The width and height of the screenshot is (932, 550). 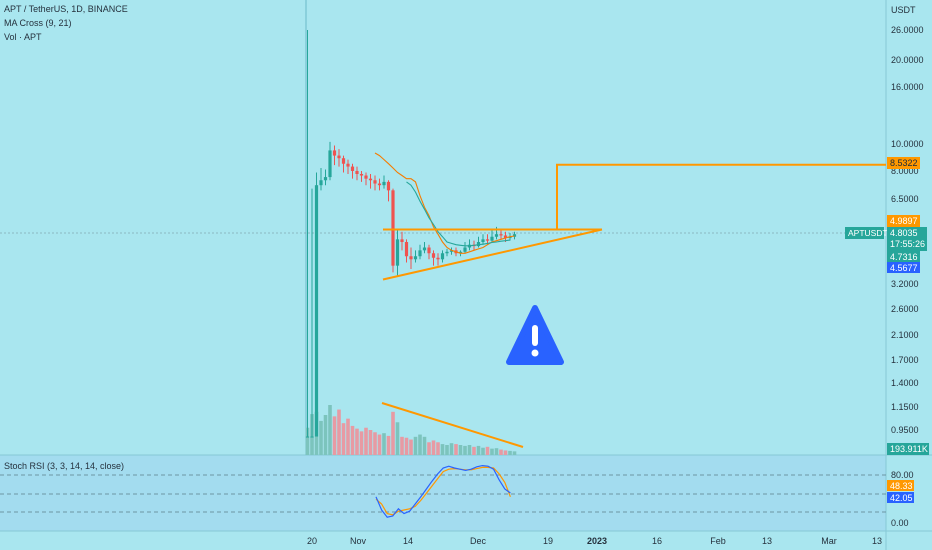 I want to click on stoch-axis: 80.00 0.00, so click(x=902, y=499).